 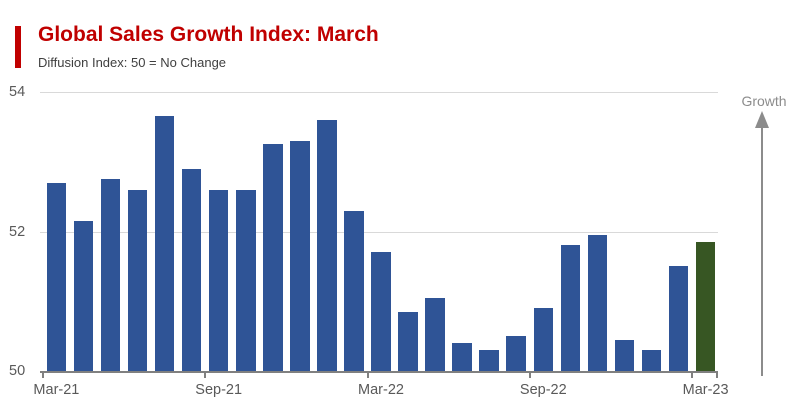 What do you see at coordinates (764, 101) in the screenshot?
I see `growth-annotation-label: Growth` at bounding box center [764, 101].